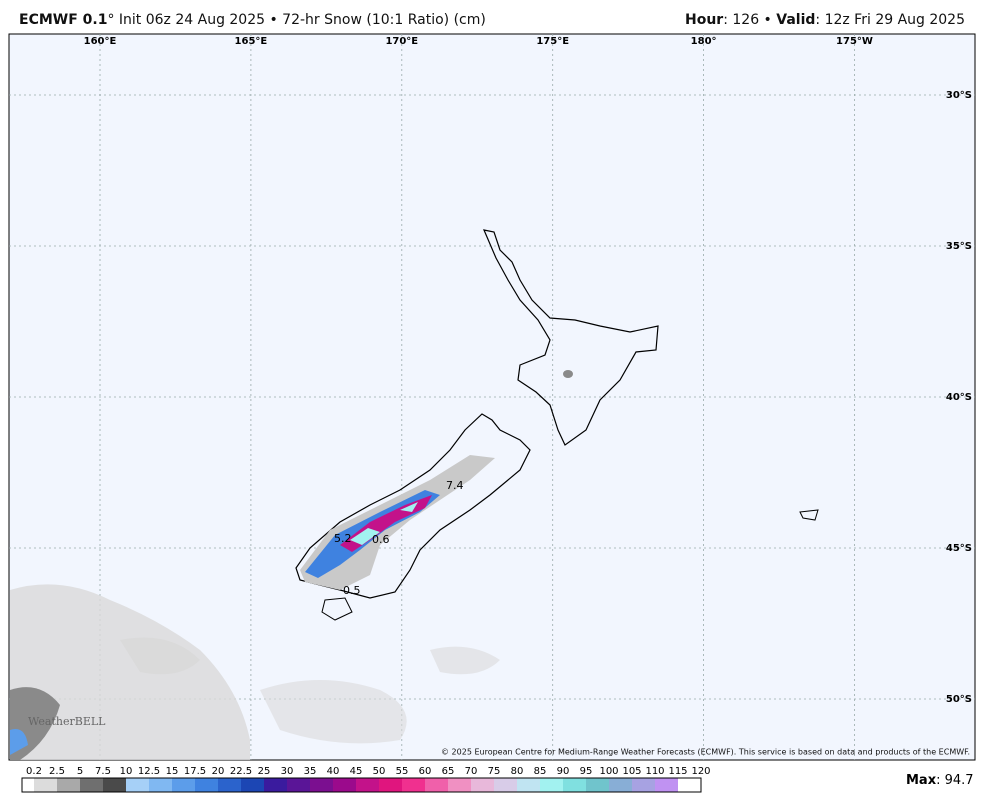 The height and width of the screenshot is (808, 984). Describe the element at coordinates (809, 515) in the screenshot. I see `chatham-islands` at that location.